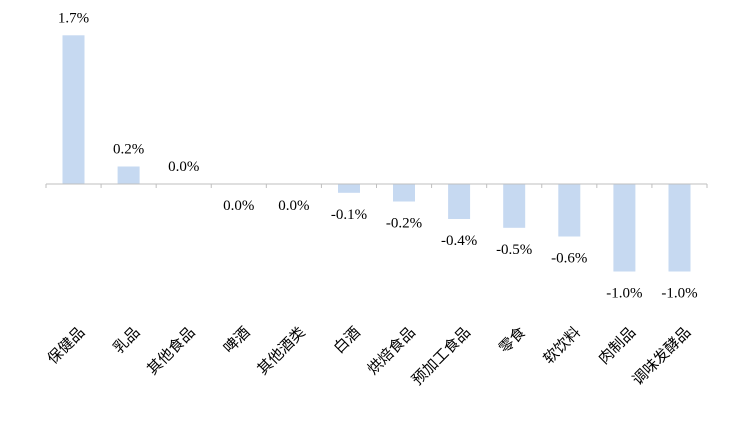  I want to click on data-label: -0.1%, so click(349, 215).